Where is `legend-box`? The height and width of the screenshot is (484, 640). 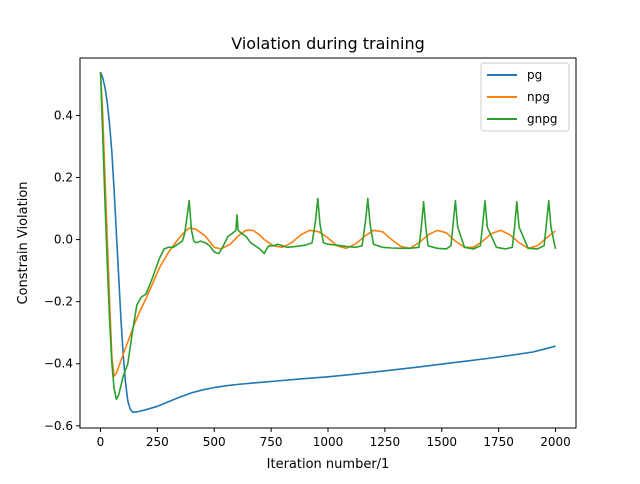 legend-box is located at coordinates (525, 97).